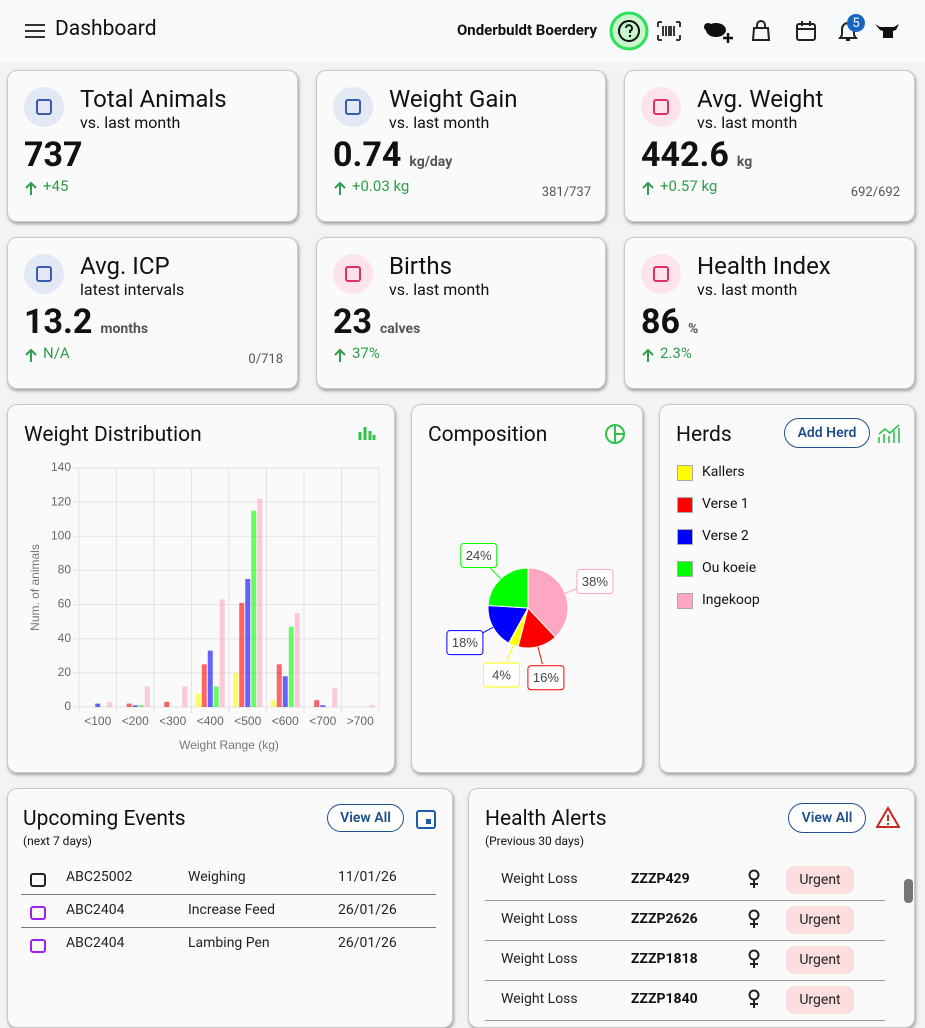 Image resolution: width=925 pixels, height=1028 pixels. Describe the element at coordinates (65, 604) in the screenshot. I see `y-tick-label: 60` at that location.